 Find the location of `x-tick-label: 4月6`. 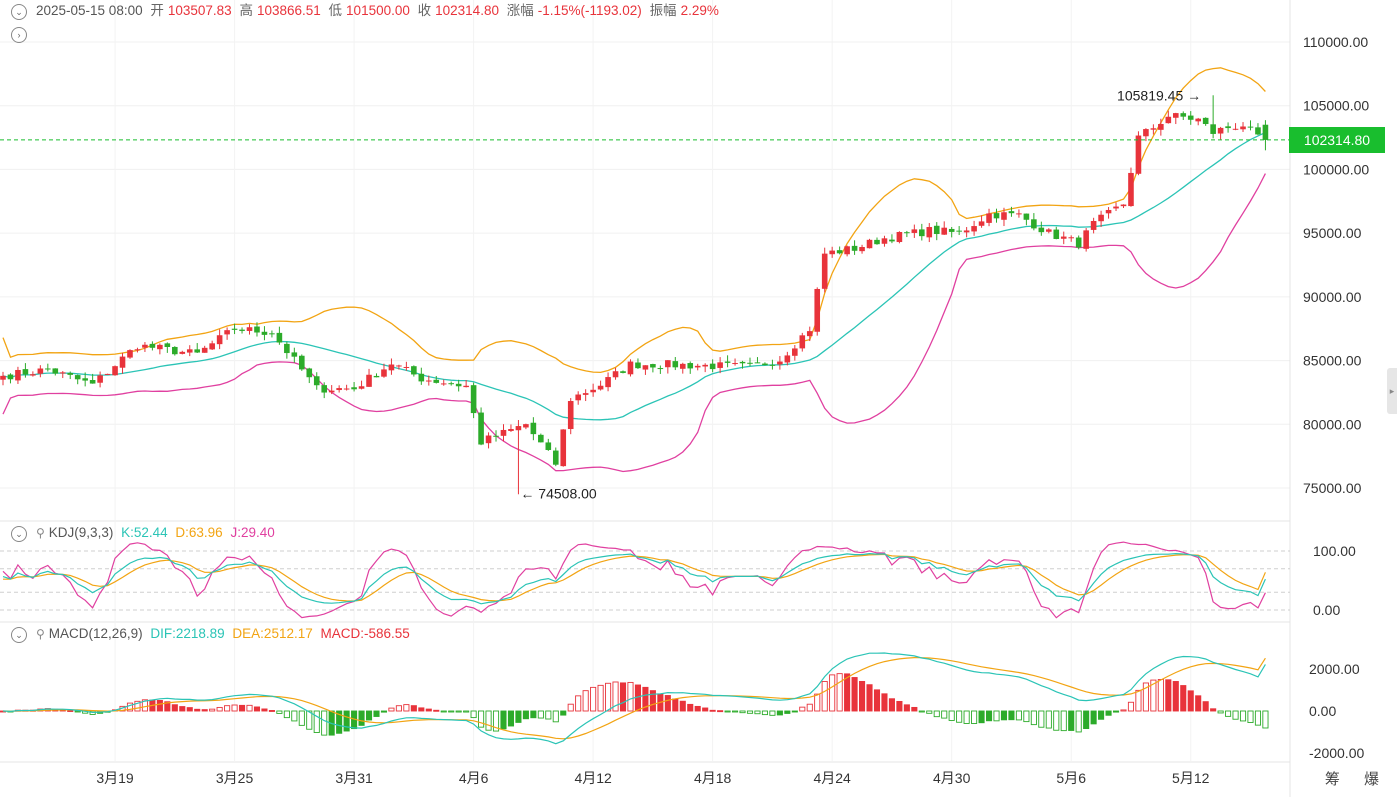

x-tick-label: 4月6 is located at coordinates (474, 778).